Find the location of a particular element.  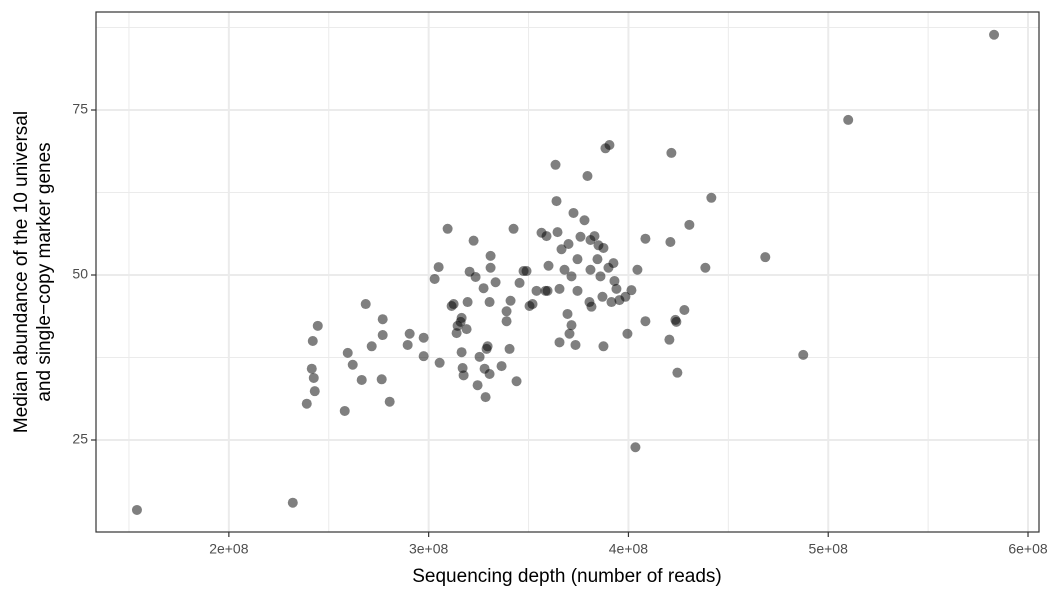

y-axis-title: and single−copy marker genes is located at coordinates (44, 271).